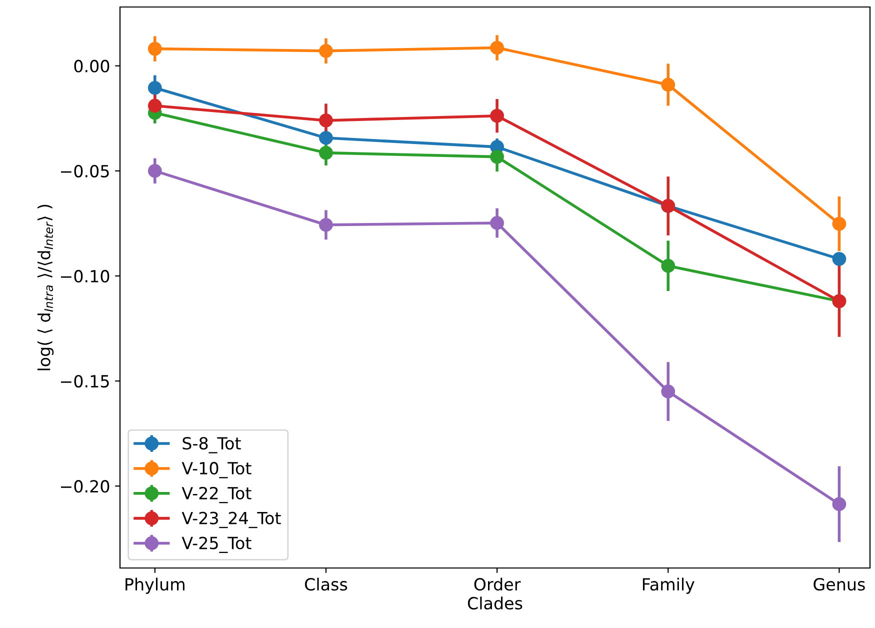 Image resolution: width=875 pixels, height=628 pixels. I want to click on x-tick-label: Order, so click(497, 584).